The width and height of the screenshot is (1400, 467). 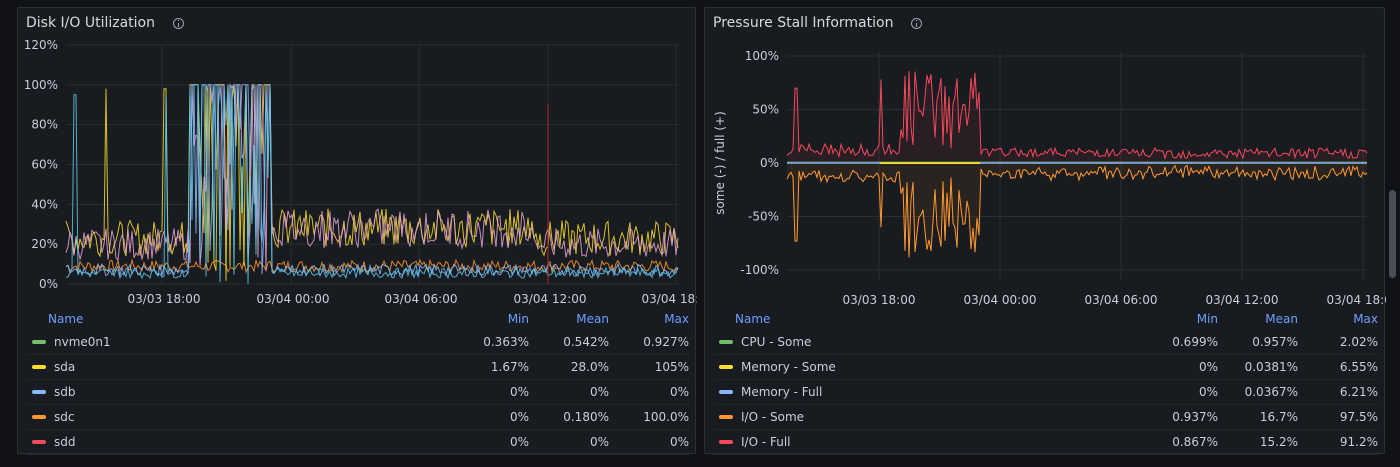 I want to click on legend-series-name: Memory - Some, so click(x=920, y=367).